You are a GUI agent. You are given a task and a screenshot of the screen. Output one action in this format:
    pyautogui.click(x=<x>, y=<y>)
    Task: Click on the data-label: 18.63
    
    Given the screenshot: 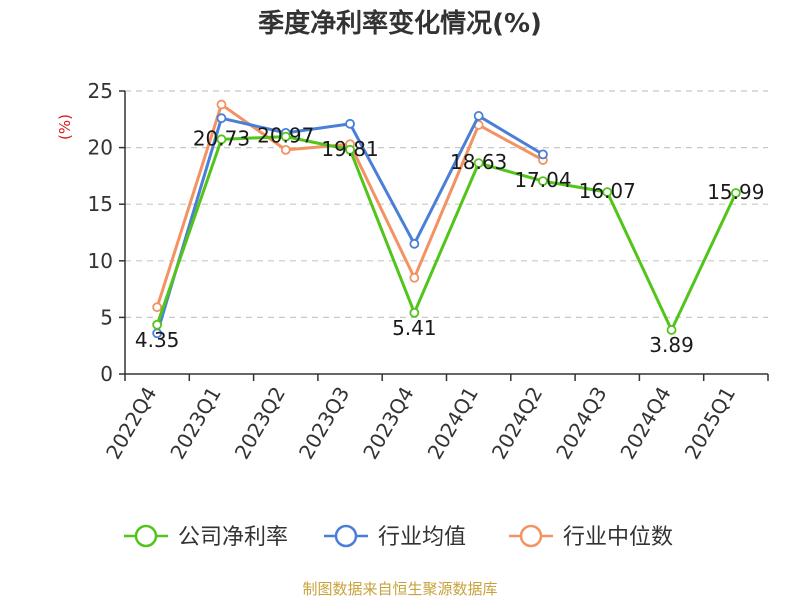 What is the action you would take?
    pyautogui.click(x=478, y=162)
    